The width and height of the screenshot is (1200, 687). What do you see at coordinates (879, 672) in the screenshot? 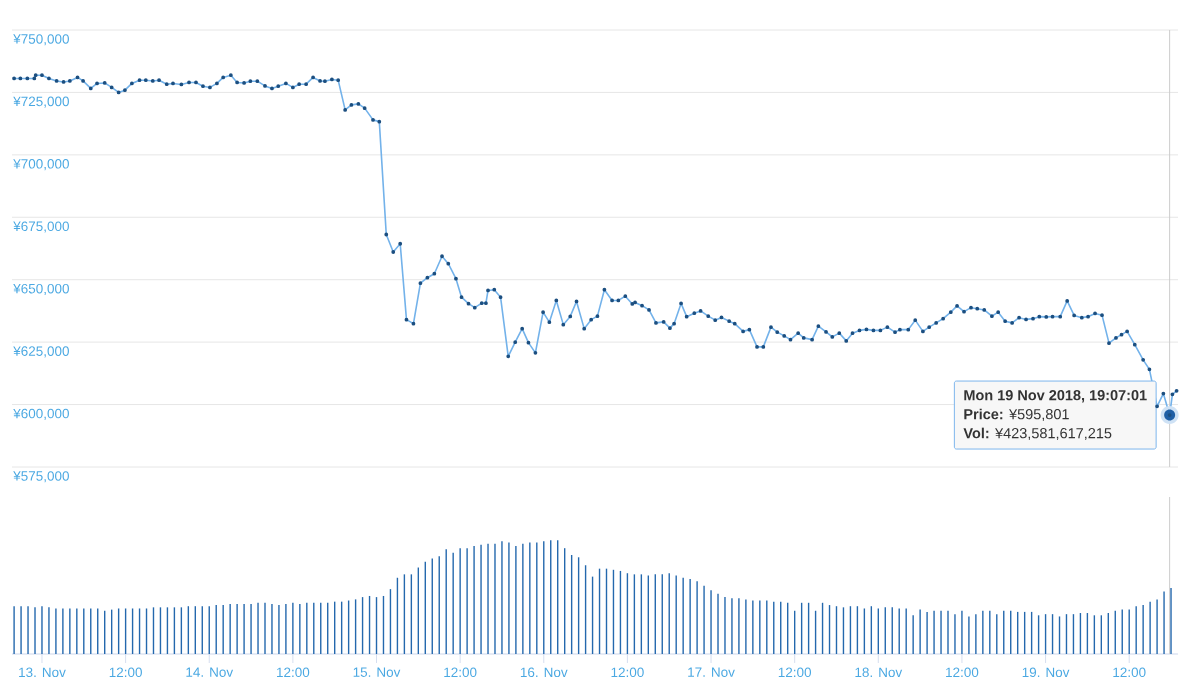
I see `x-tick-label: 18. Nov` at bounding box center [879, 672].